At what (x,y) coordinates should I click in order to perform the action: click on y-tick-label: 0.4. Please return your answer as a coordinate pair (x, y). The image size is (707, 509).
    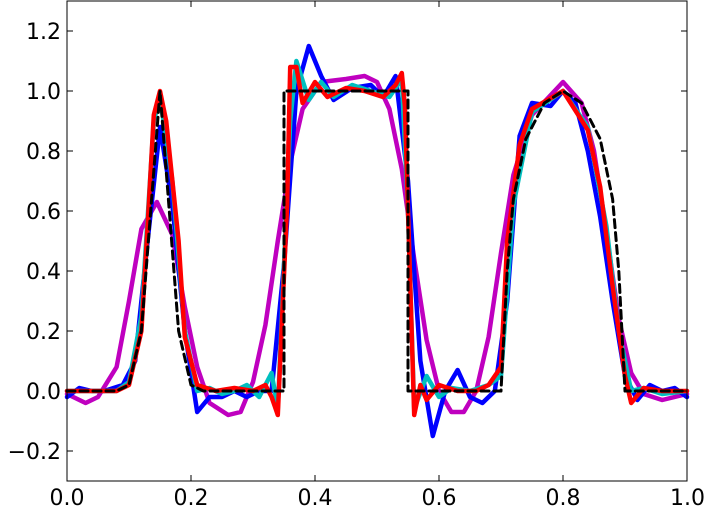
    Looking at the image, I should click on (43, 272).